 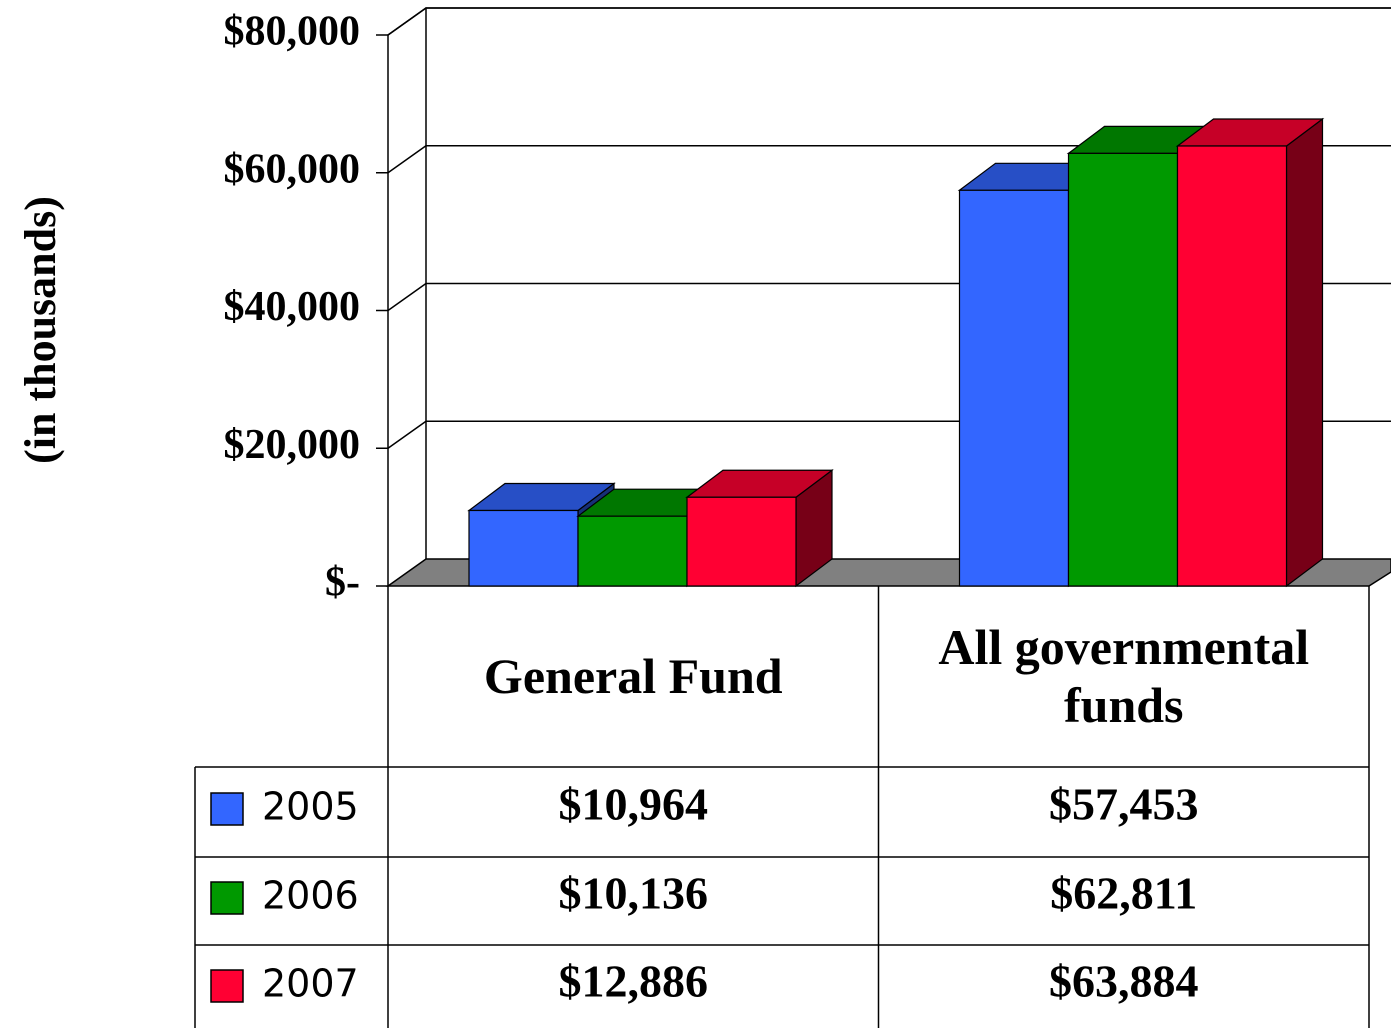 I want to click on y-tick-label: $20,000, so click(x=292, y=445).